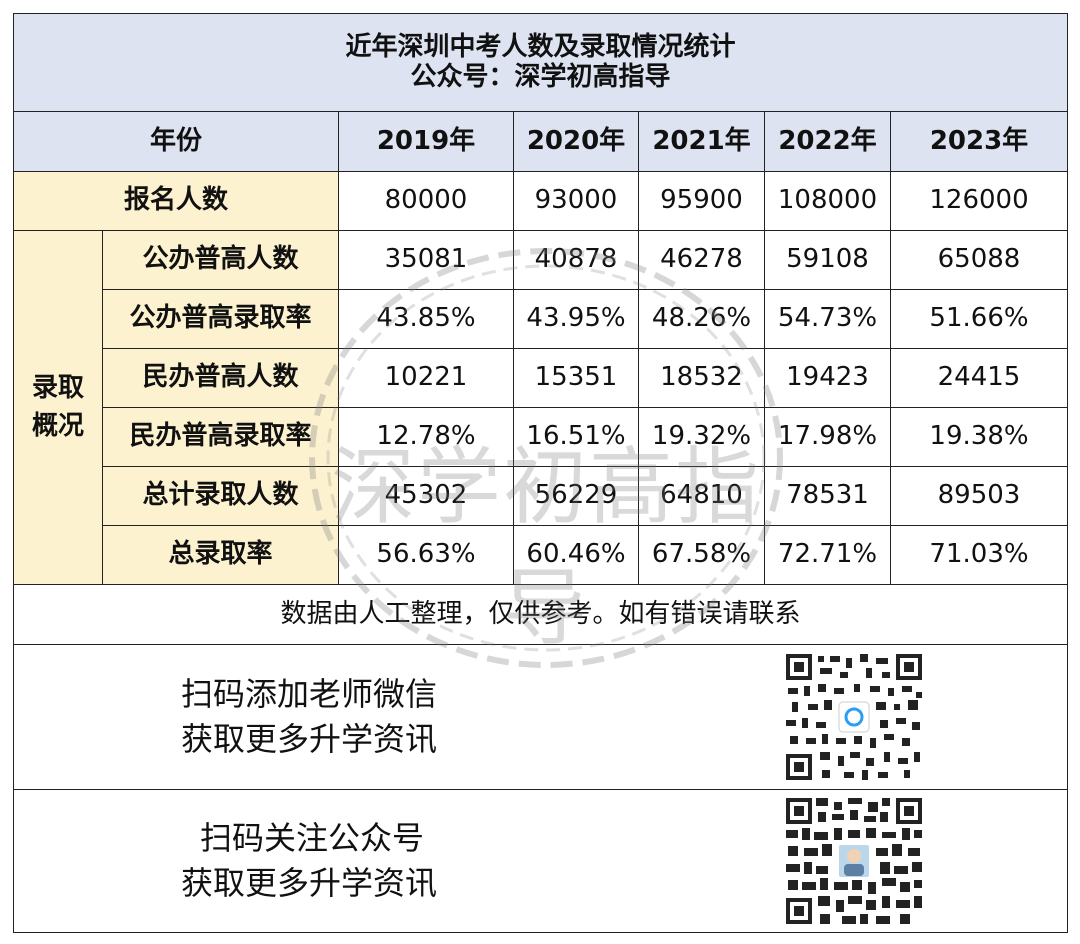 The height and width of the screenshot is (944, 1080). Describe the element at coordinates (701, 378) in the screenshot. I see `cell-value: 18532` at that location.